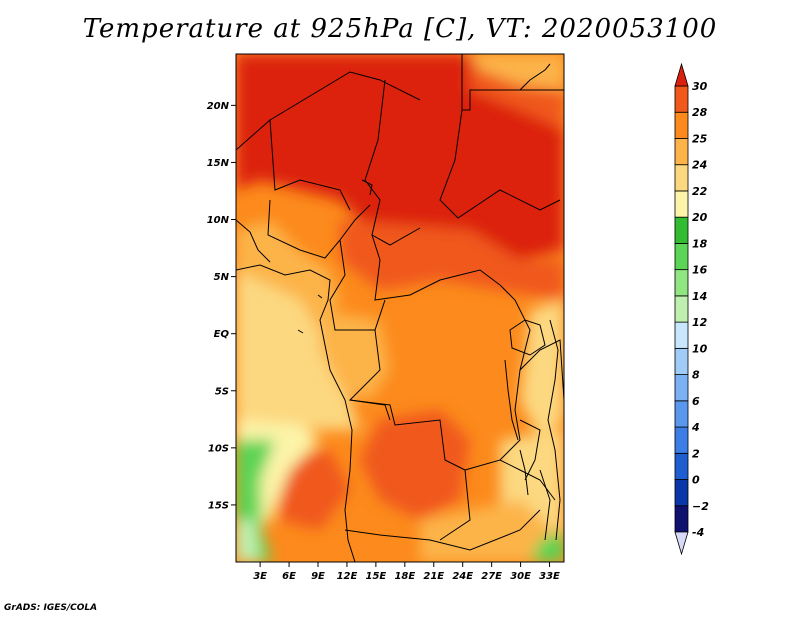 The height and width of the screenshot is (618, 800). Describe the element at coordinates (218, 163) in the screenshot. I see `y-tick-label: 15N` at that location.